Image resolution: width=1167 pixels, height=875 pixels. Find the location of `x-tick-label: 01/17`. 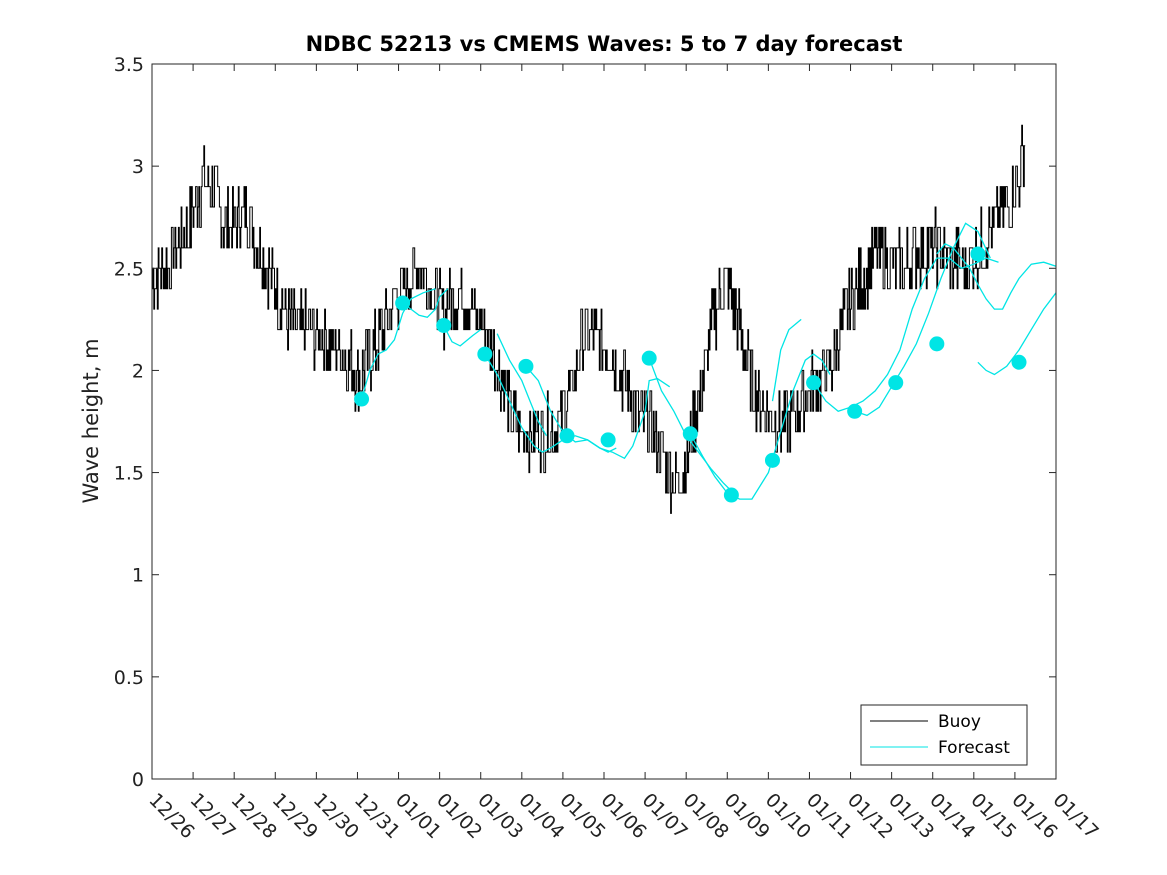

x-tick-label: 01/17 is located at coordinates (1075, 816).